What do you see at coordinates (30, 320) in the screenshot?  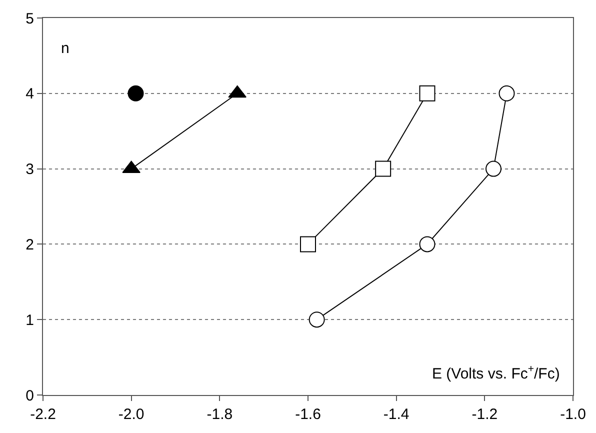 I see `y-tick-label: 1` at bounding box center [30, 320].